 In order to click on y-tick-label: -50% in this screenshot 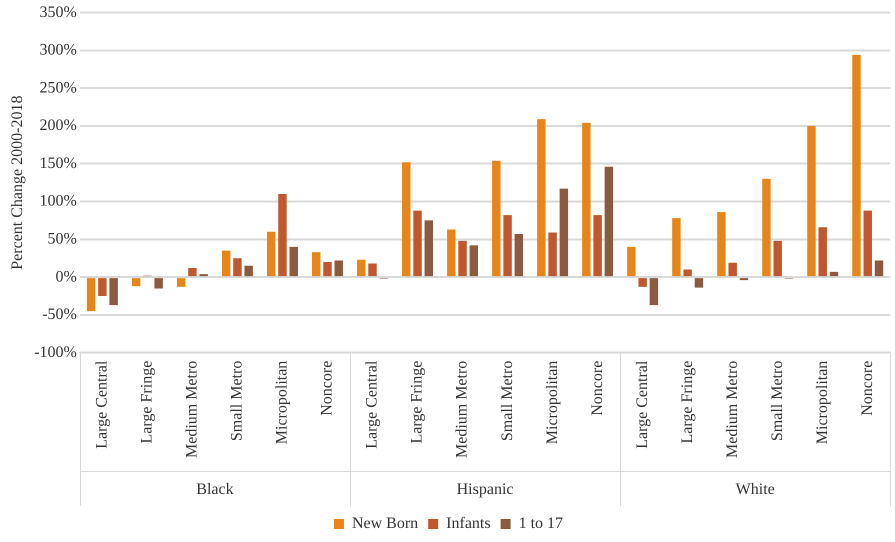, I will do `click(59, 315)`.